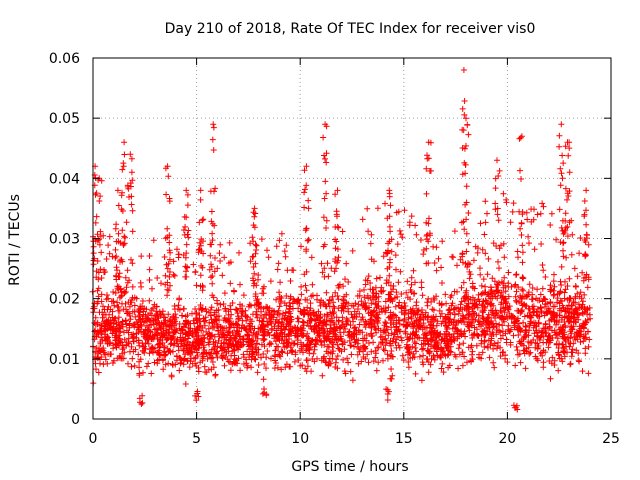  I want to click on y-tick-label: 0.04, so click(64, 179).